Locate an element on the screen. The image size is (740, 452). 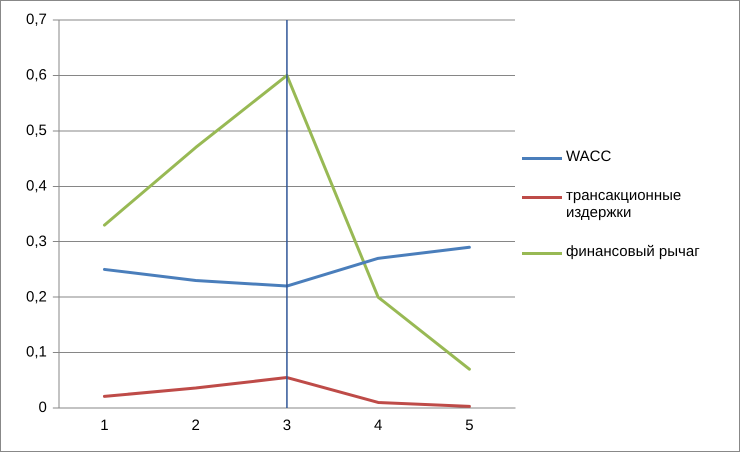
y-tick-label: 0,5 is located at coordinates (36, 130).